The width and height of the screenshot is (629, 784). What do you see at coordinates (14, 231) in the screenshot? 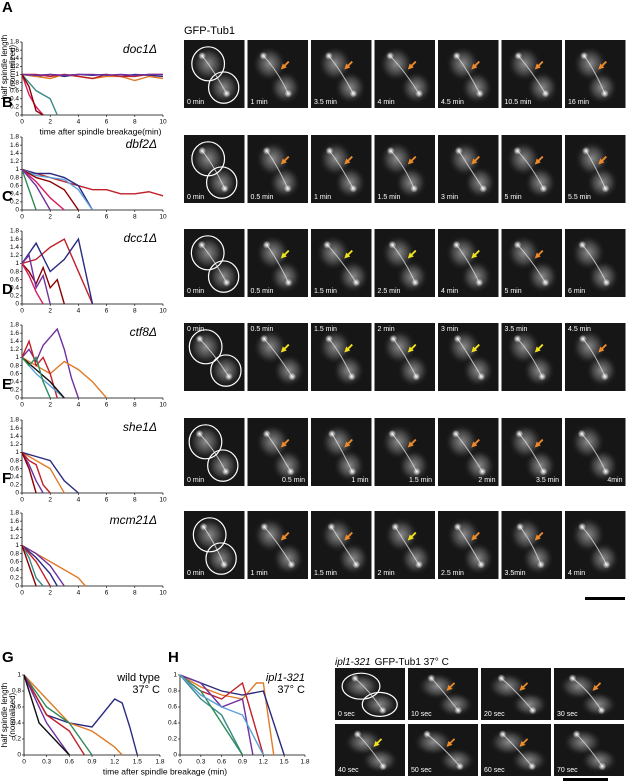
I see `y-tick-label: 1.8` at bounding box center [14, 231].